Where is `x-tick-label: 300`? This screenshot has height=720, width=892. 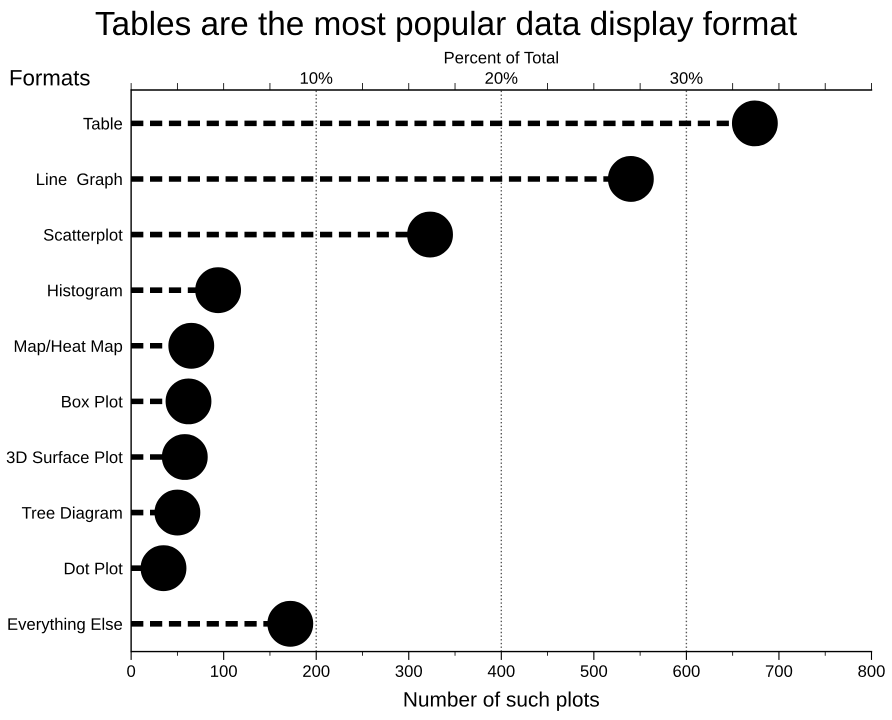
x-tick-label: 300 is located at coordinates (408, 671).